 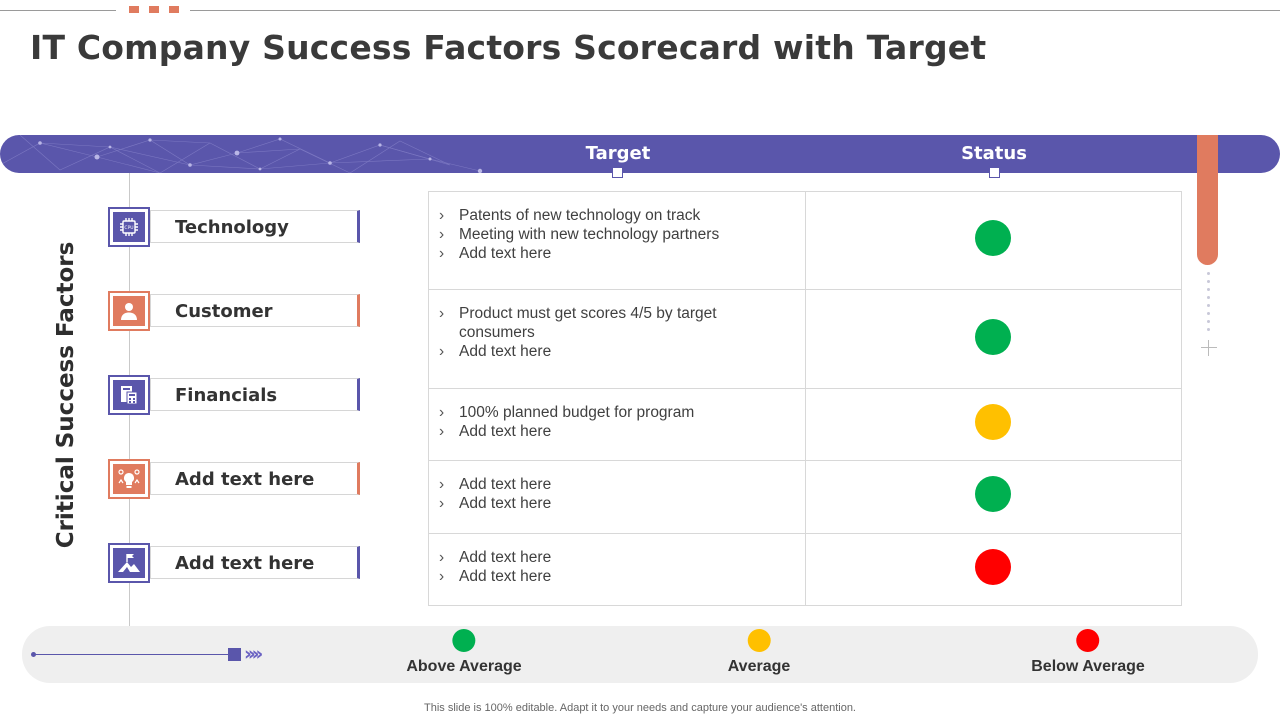 I want to click on target-bullet: › 100% planned budget for program, so click(x=567, y=412).